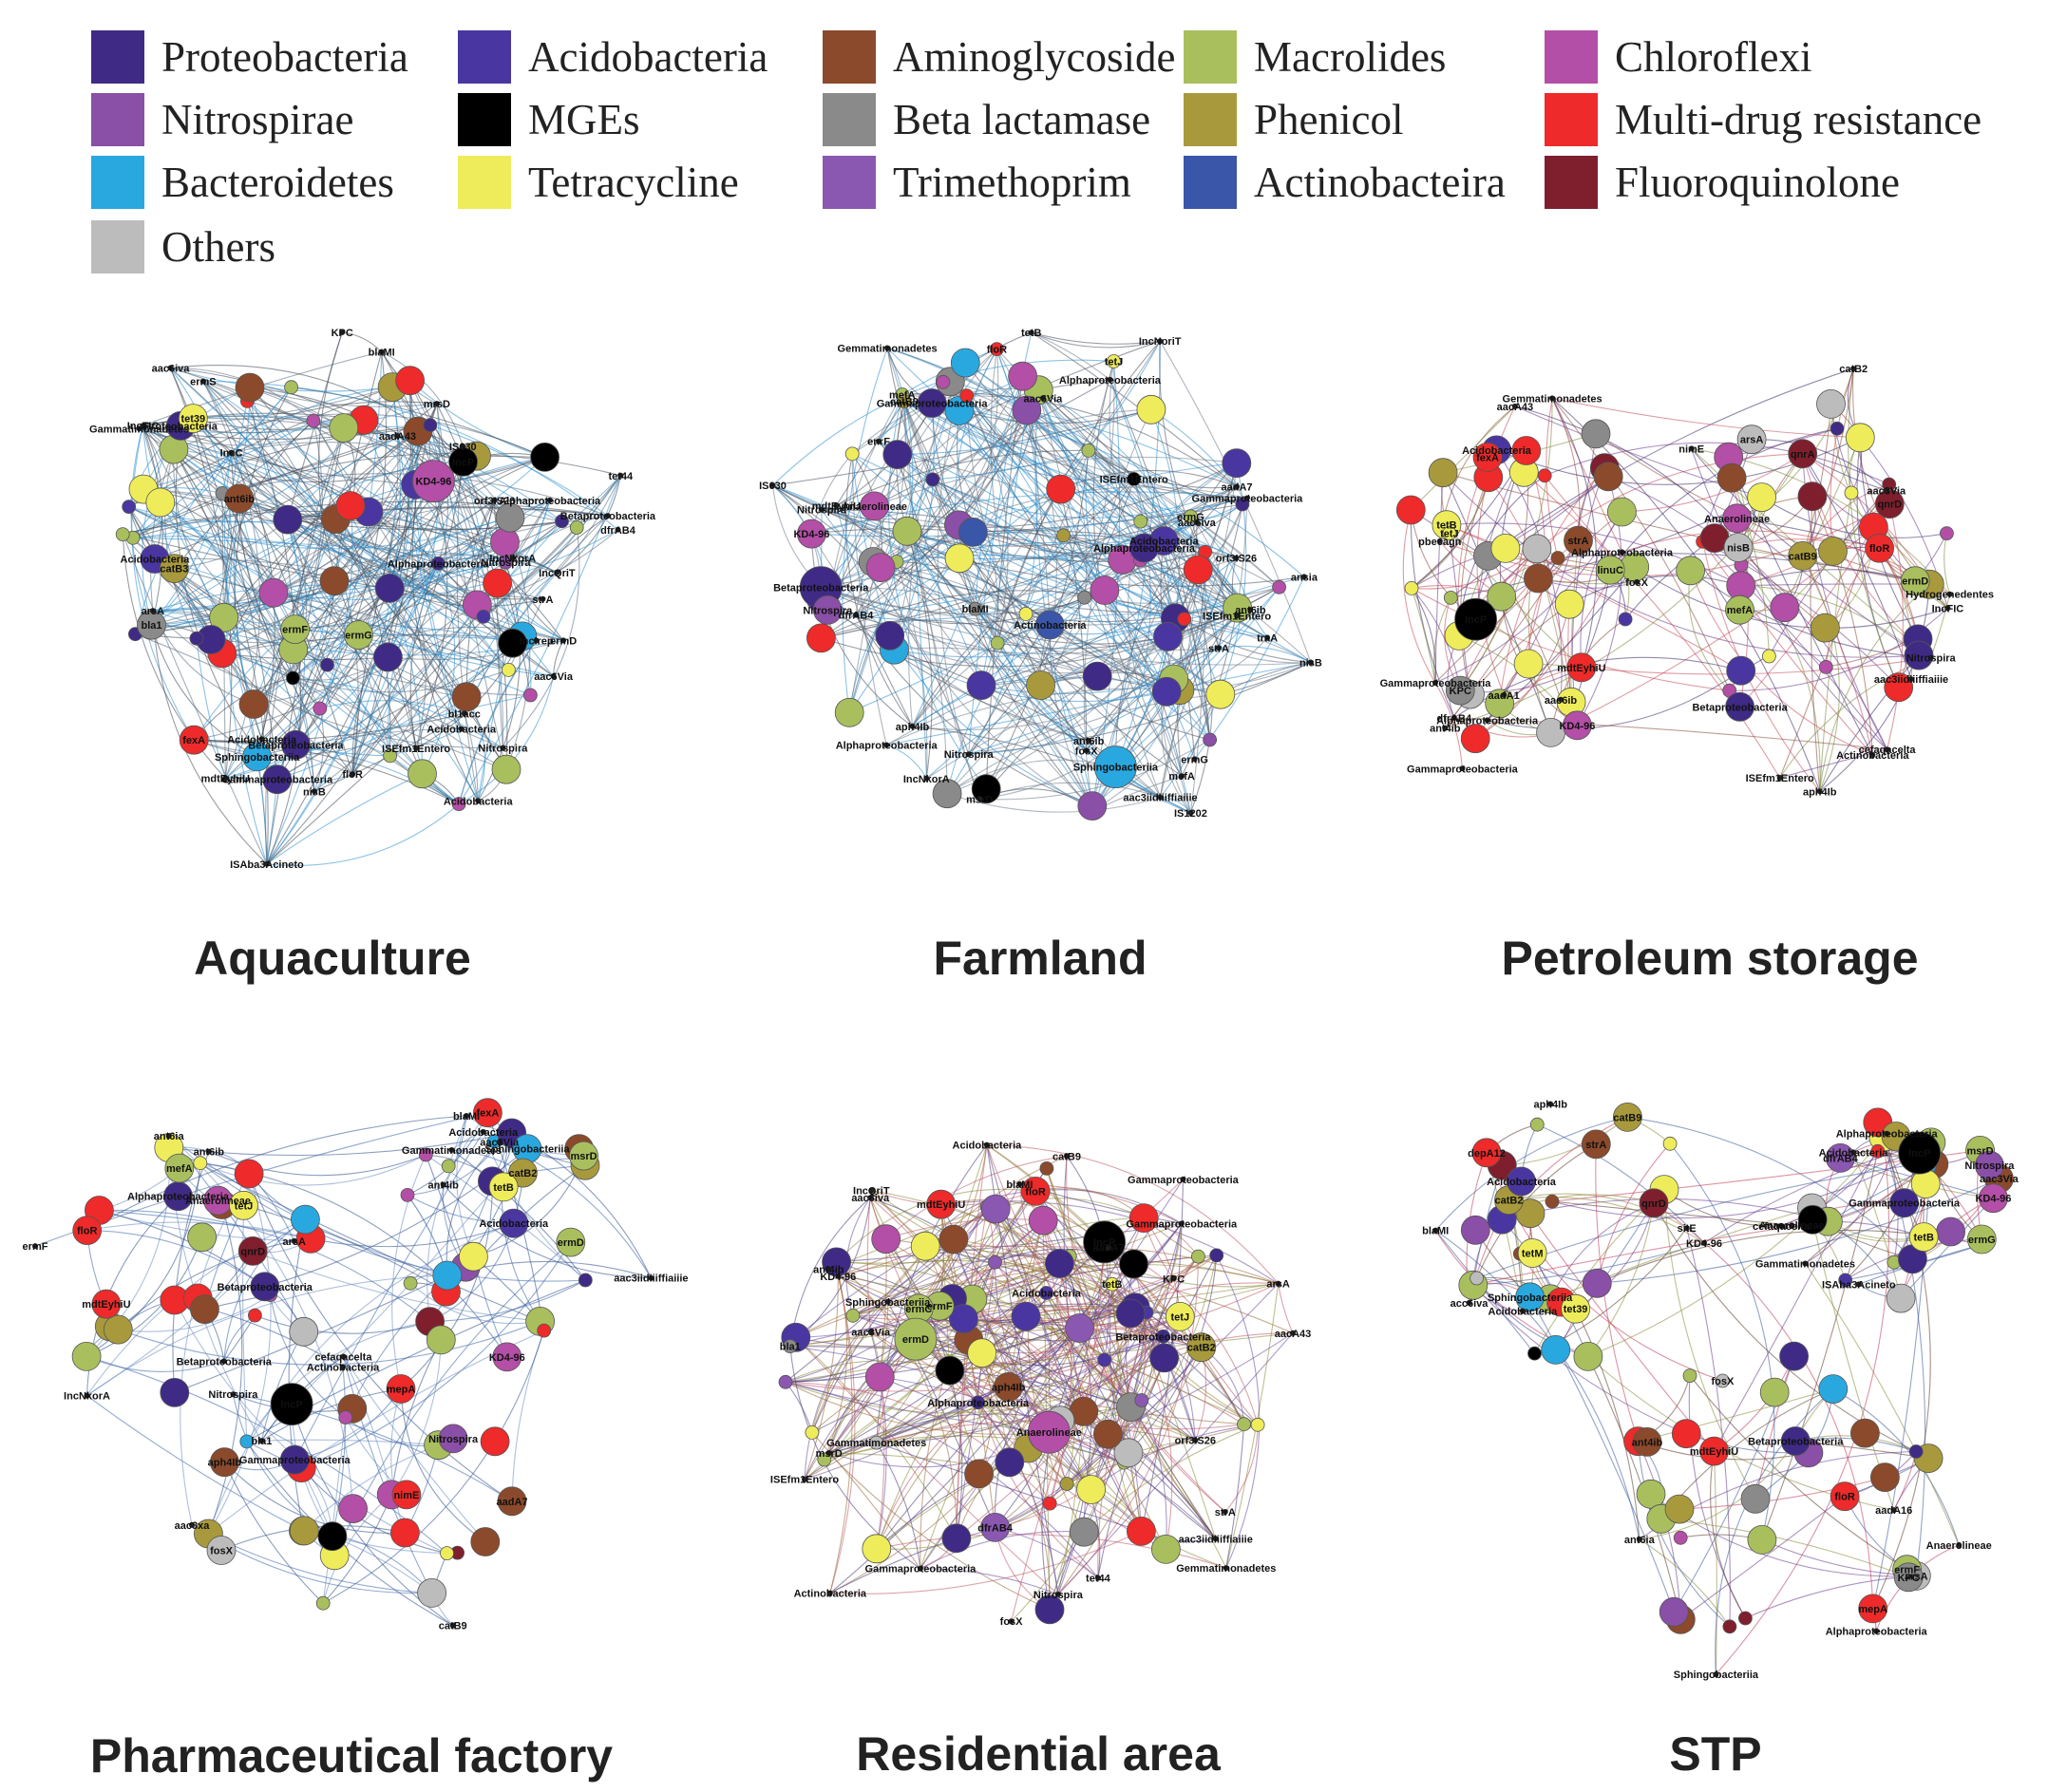  Describe the element at coordinates (1740, 610) in the screenshot. I see `node-label: mefA` at that location.